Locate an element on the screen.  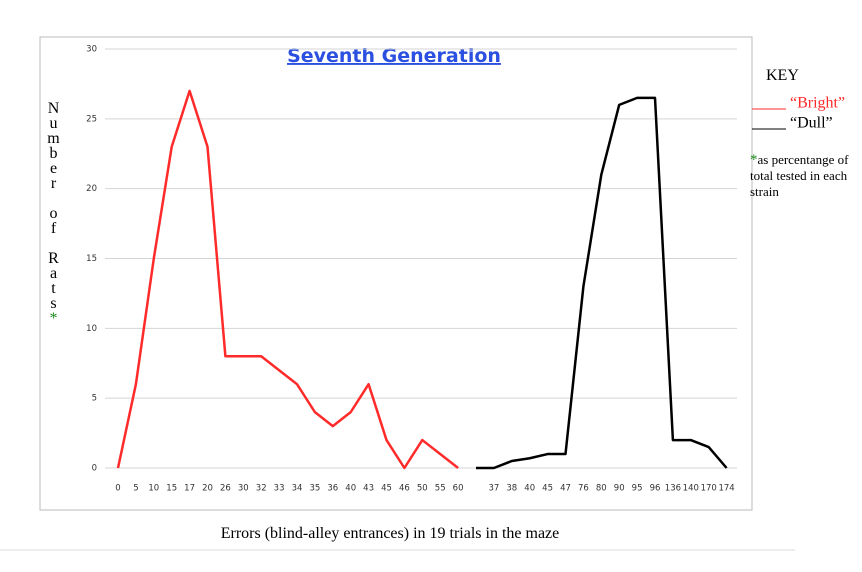
y-axis-label-box: Number of Rats* is located at coordinates (53, 212).